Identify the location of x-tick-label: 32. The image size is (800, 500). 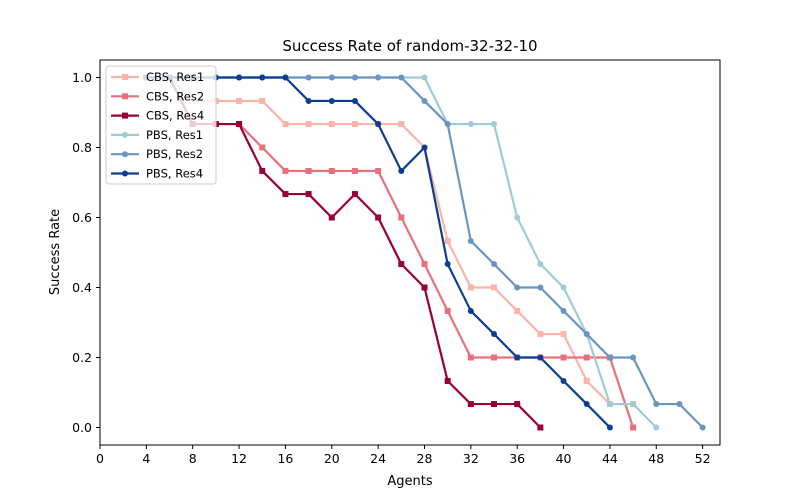
(471, 458).